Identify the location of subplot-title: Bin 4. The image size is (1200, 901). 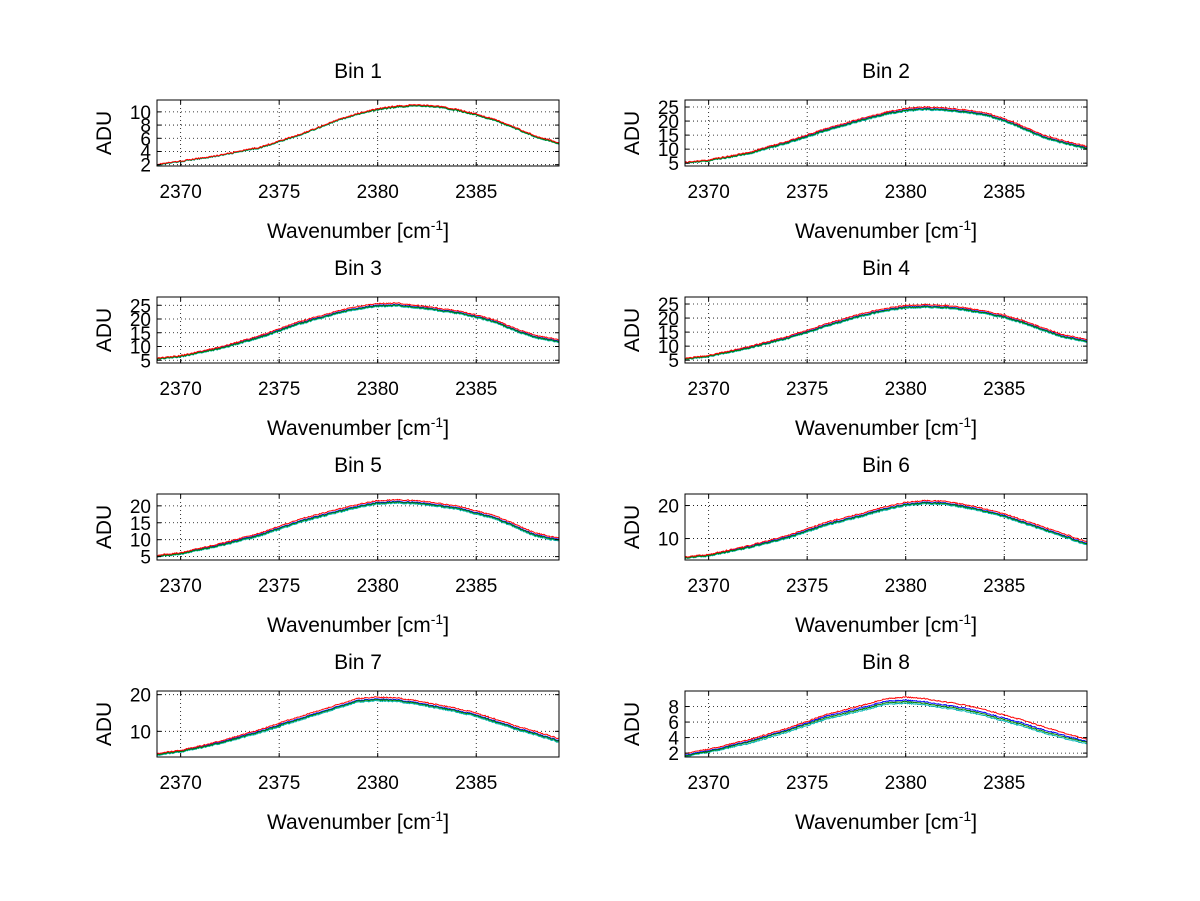
(886, 268).